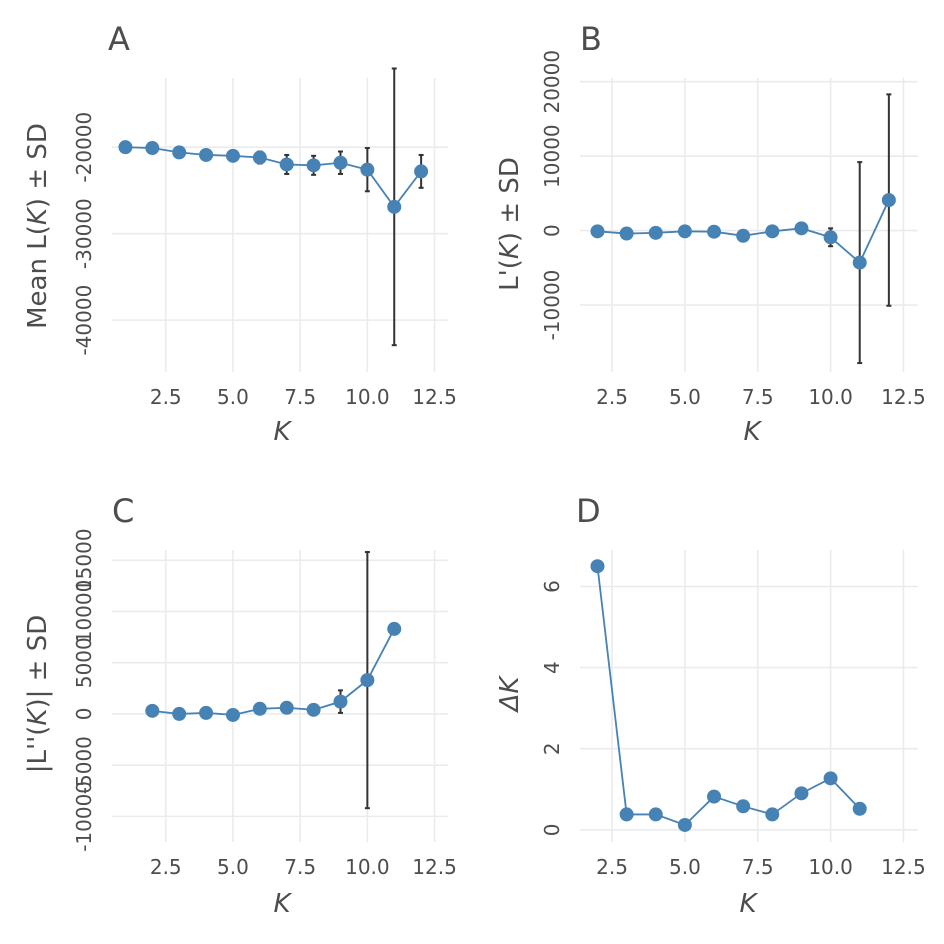 This screenshot has width=944, height=944. I want to click on y-axis-title: L'(K) ± SD, so click(510, 224).